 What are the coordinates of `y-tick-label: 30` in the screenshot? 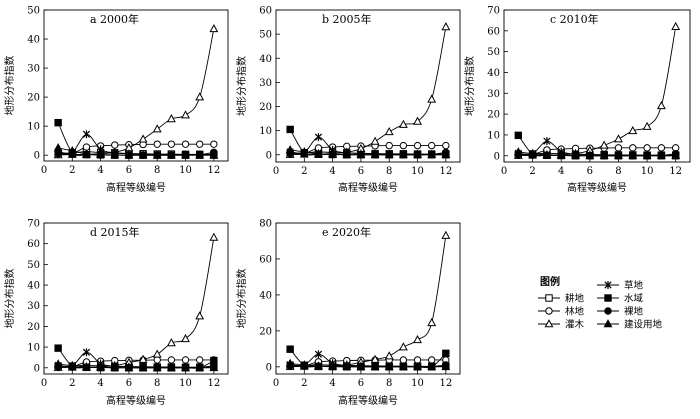 It's located at (33, 69).